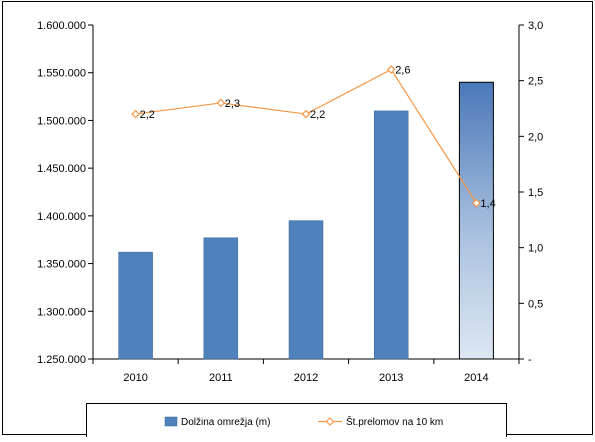 The image size is (595, 442). I want to click on y-right-tick-label: 2,0, so click(535, 137).